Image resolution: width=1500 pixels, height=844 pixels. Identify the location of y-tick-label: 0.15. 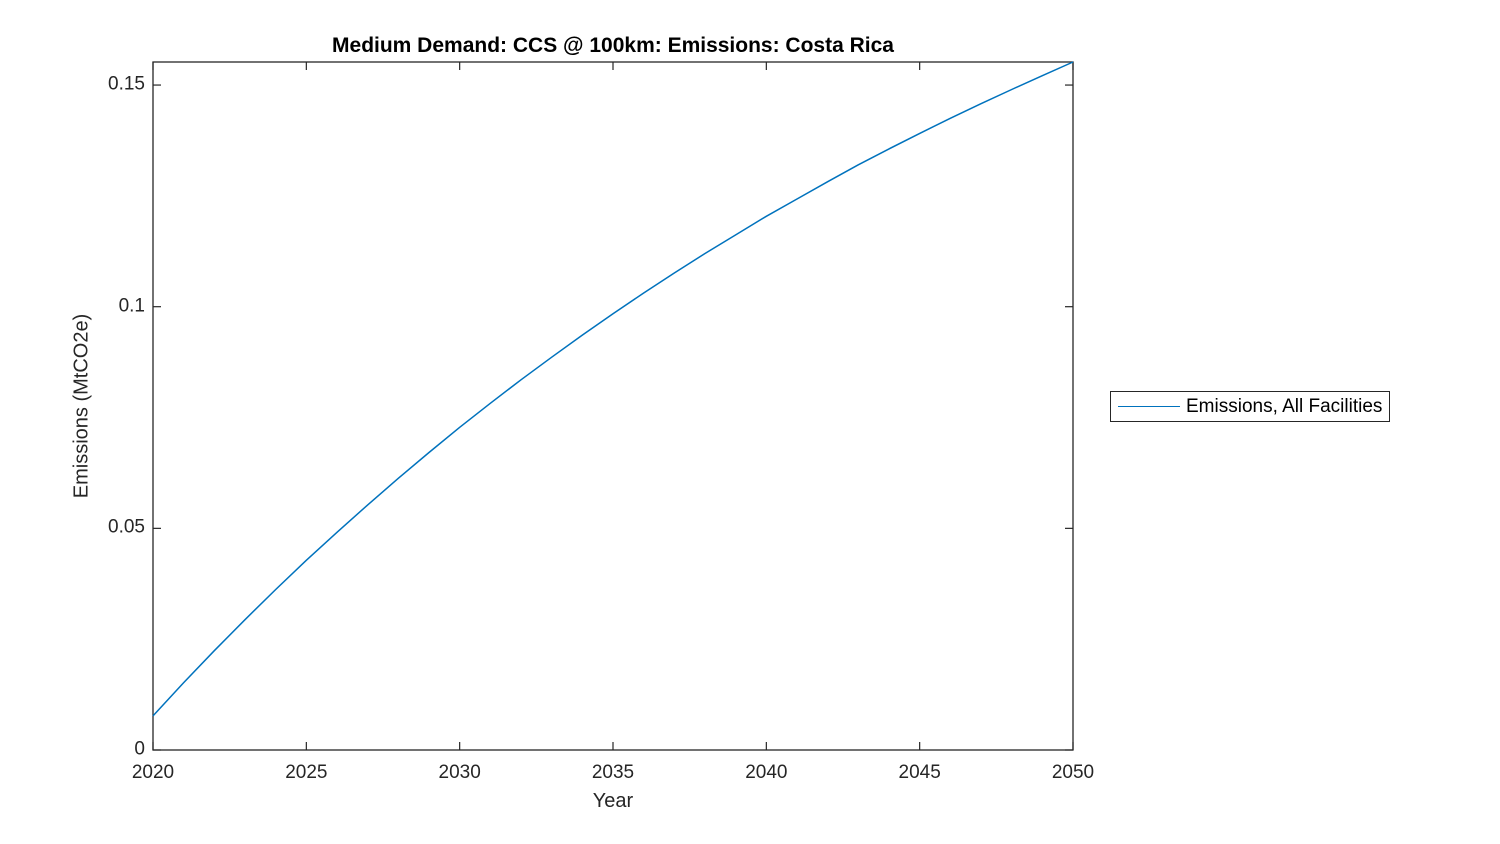
(126, 84).